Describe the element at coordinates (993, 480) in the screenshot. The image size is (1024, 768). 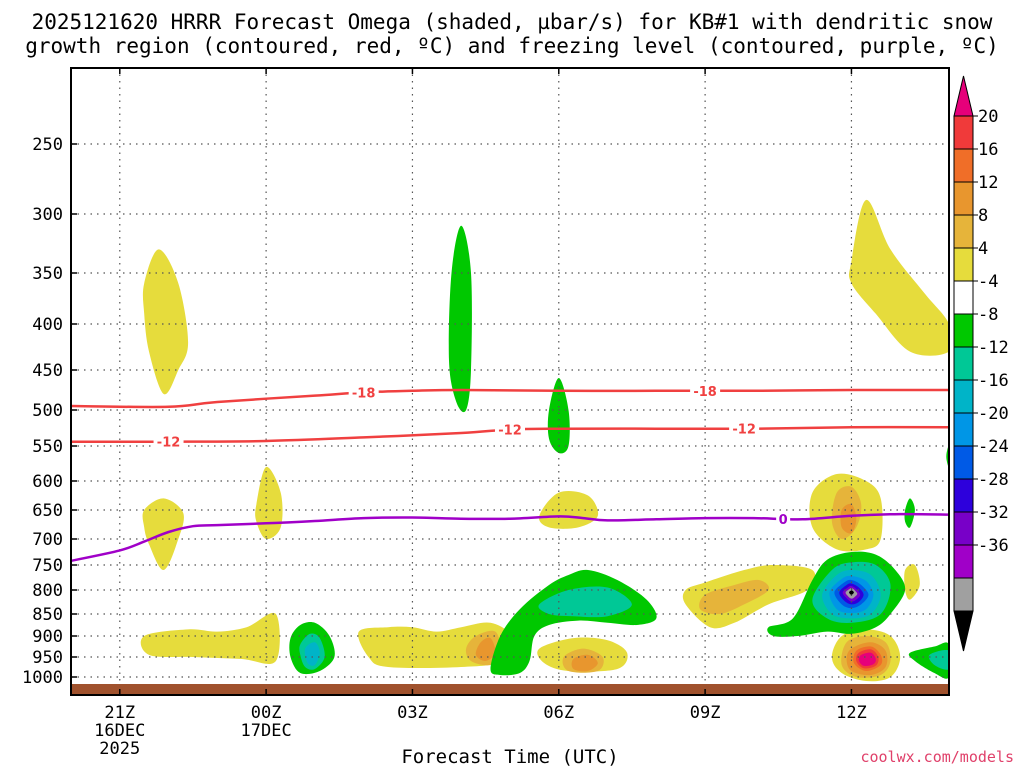
I see `colorbar-label-11: -28` at that location.